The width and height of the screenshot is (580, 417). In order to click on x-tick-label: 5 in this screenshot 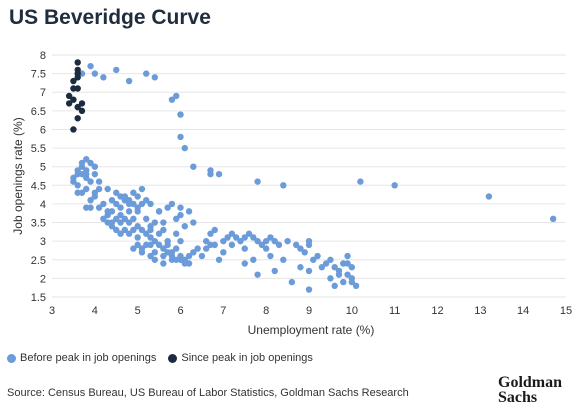, I will do `click(138, 311)`.